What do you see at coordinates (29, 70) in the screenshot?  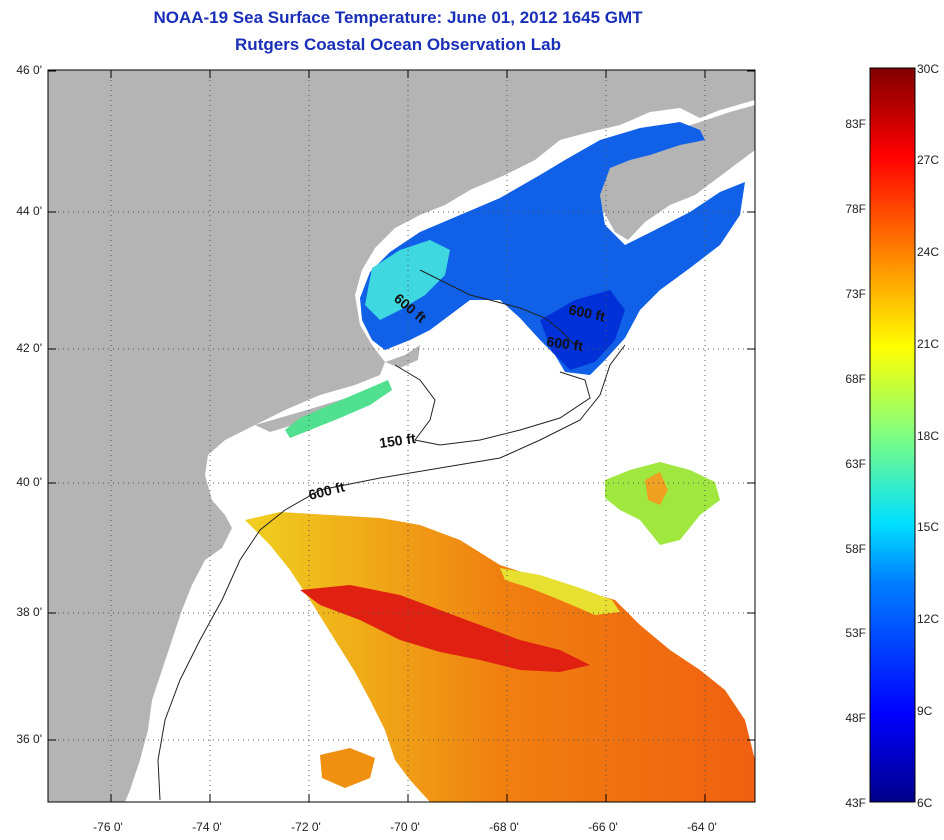 I see `lat-label-46: 46 0'` at bounding box center [29, 70].